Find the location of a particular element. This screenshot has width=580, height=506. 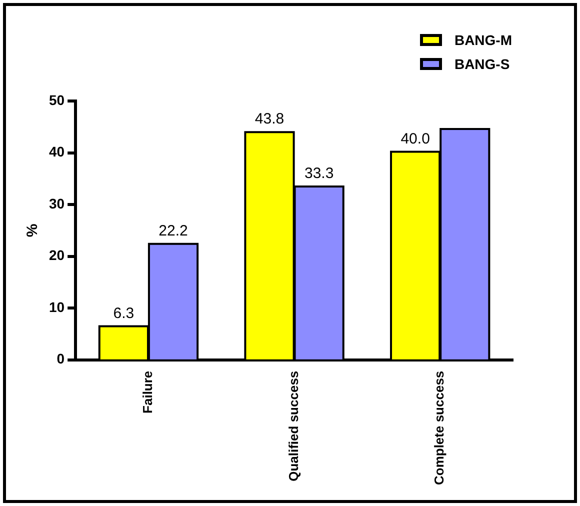

y-tick-label: 30 is located at coordinates (56, 203).